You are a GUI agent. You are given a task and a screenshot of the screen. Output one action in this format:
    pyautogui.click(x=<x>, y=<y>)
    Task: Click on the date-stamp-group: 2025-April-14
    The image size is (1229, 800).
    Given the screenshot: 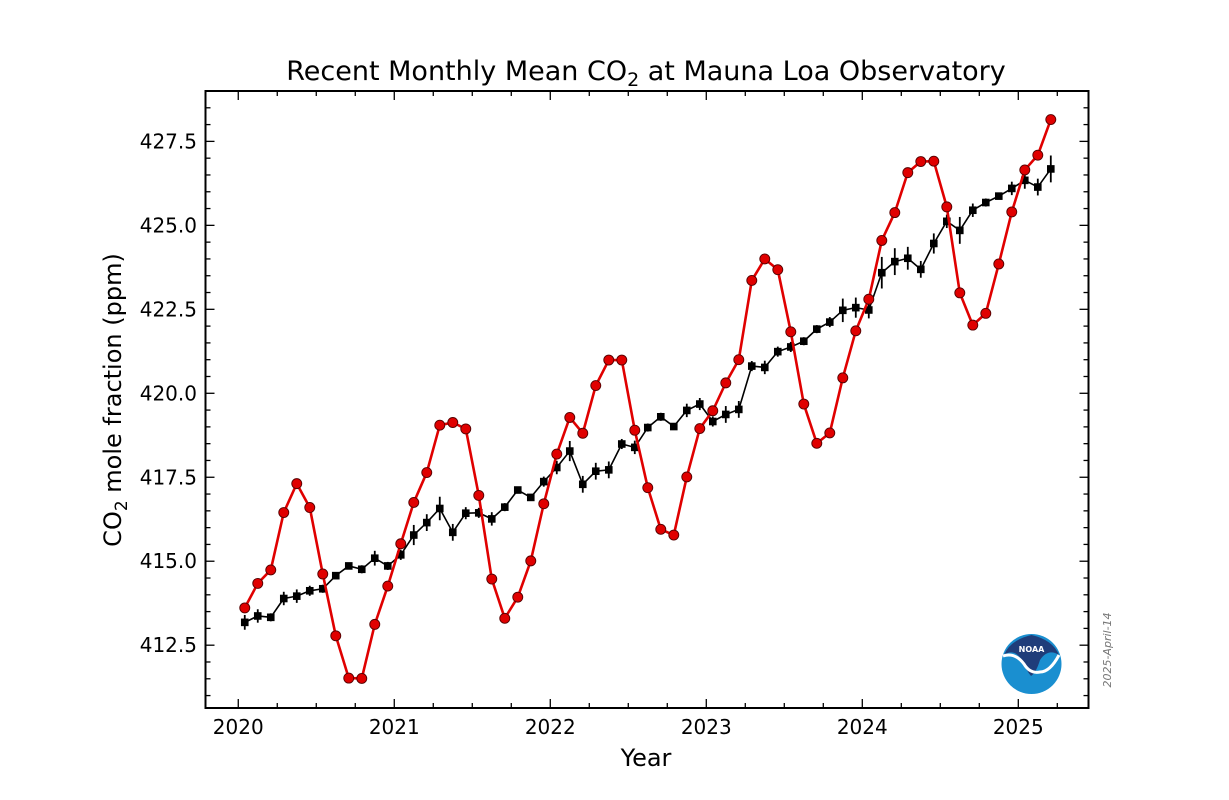 What is the action you would take?
    pyautogui.click(x=1107, y=649)
    